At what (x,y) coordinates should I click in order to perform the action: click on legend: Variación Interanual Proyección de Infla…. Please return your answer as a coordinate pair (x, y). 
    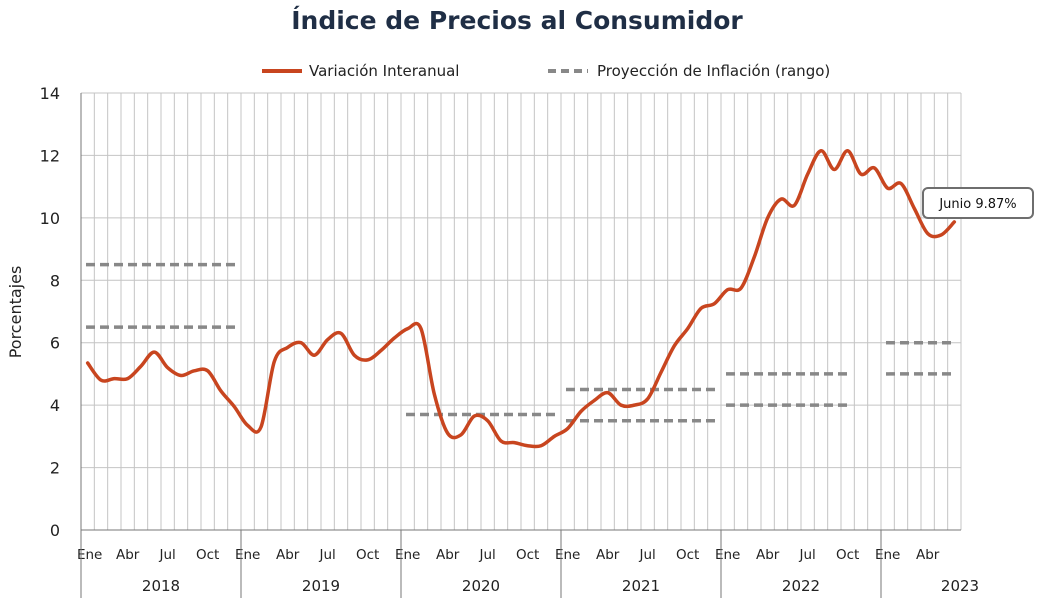
    Looking at the image, I should click on (546, 71).